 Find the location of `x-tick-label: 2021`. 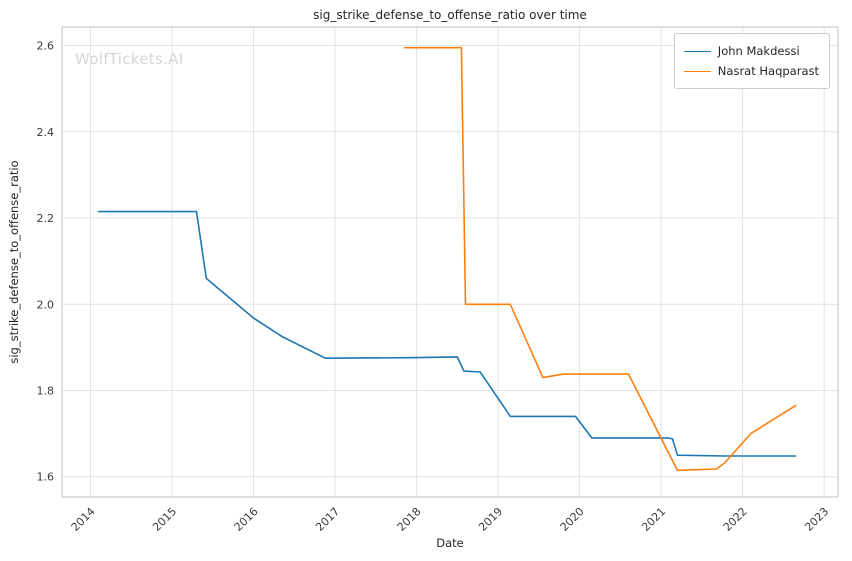

x-tick-label: 2021 is located at coordinates (653, 519).